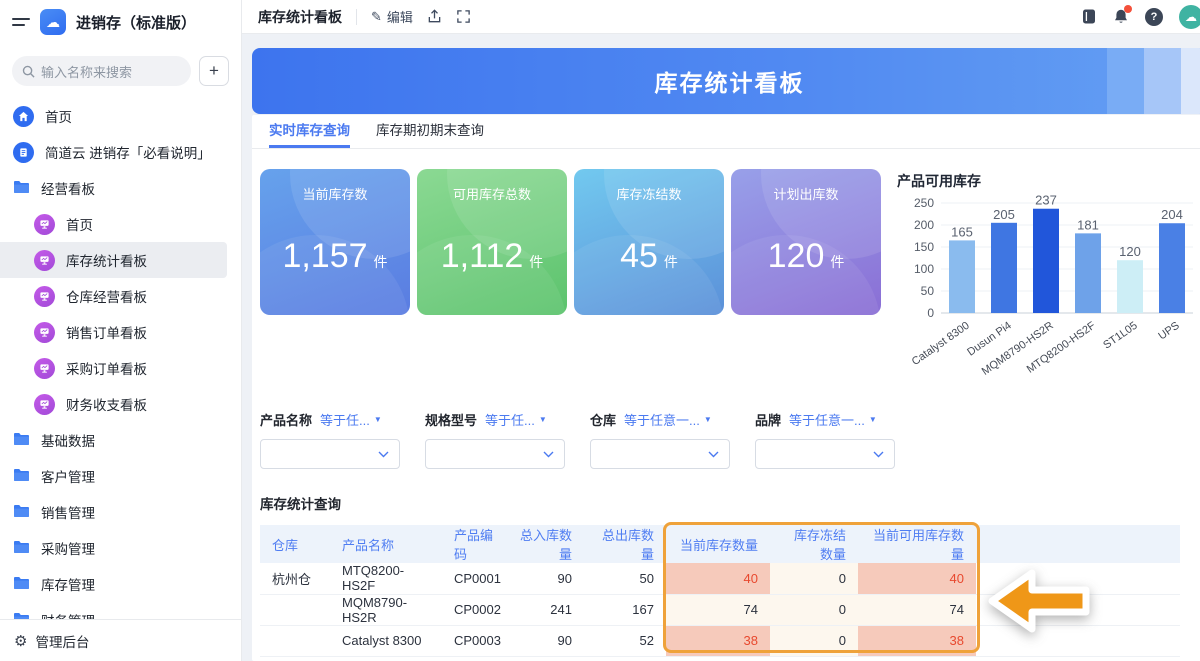  Describe the element at coordinates (1089, 16) in the screenshot. I see `notebook-button` at that location.